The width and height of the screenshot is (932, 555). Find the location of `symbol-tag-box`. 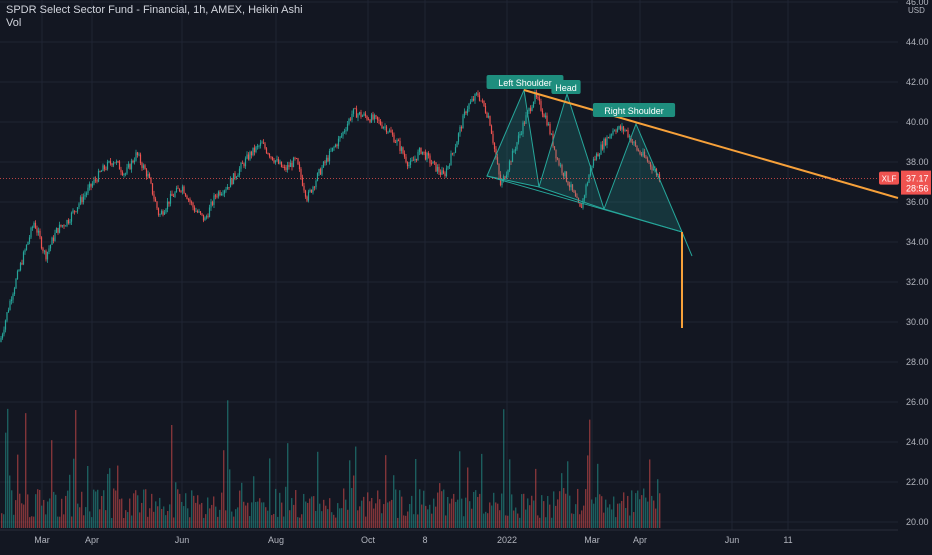

symbol-tag-box is located at coordinates (889, 178).